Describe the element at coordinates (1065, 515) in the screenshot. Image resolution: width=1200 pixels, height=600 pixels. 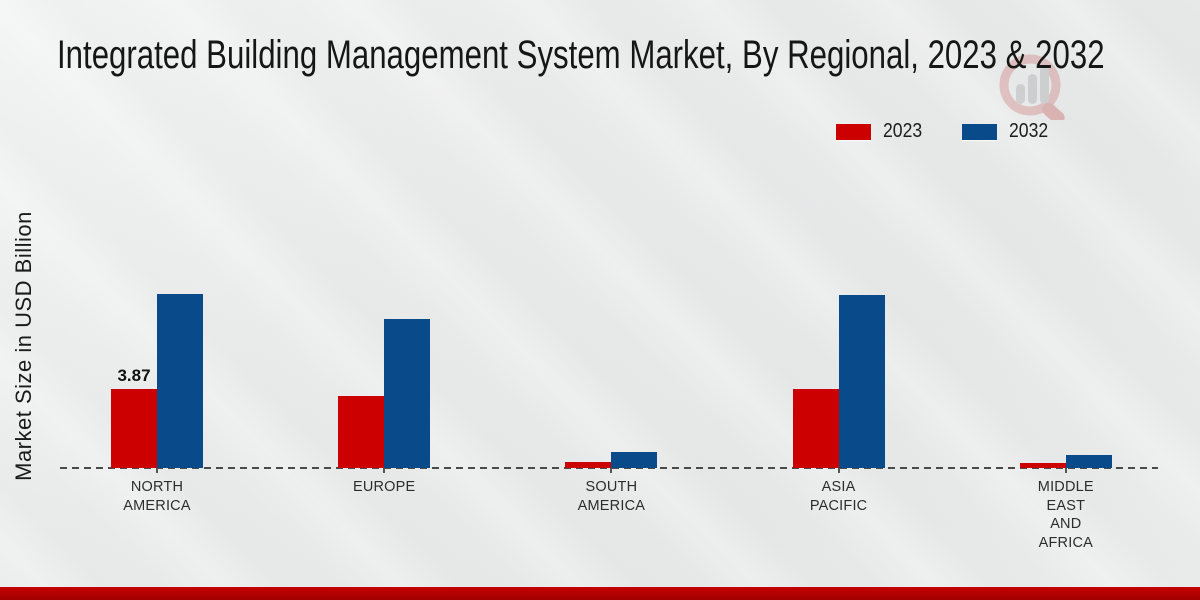
I see `x-axis-label-middle-east-and-africa: MIDDLE EAST AND AFRICA` at that location.